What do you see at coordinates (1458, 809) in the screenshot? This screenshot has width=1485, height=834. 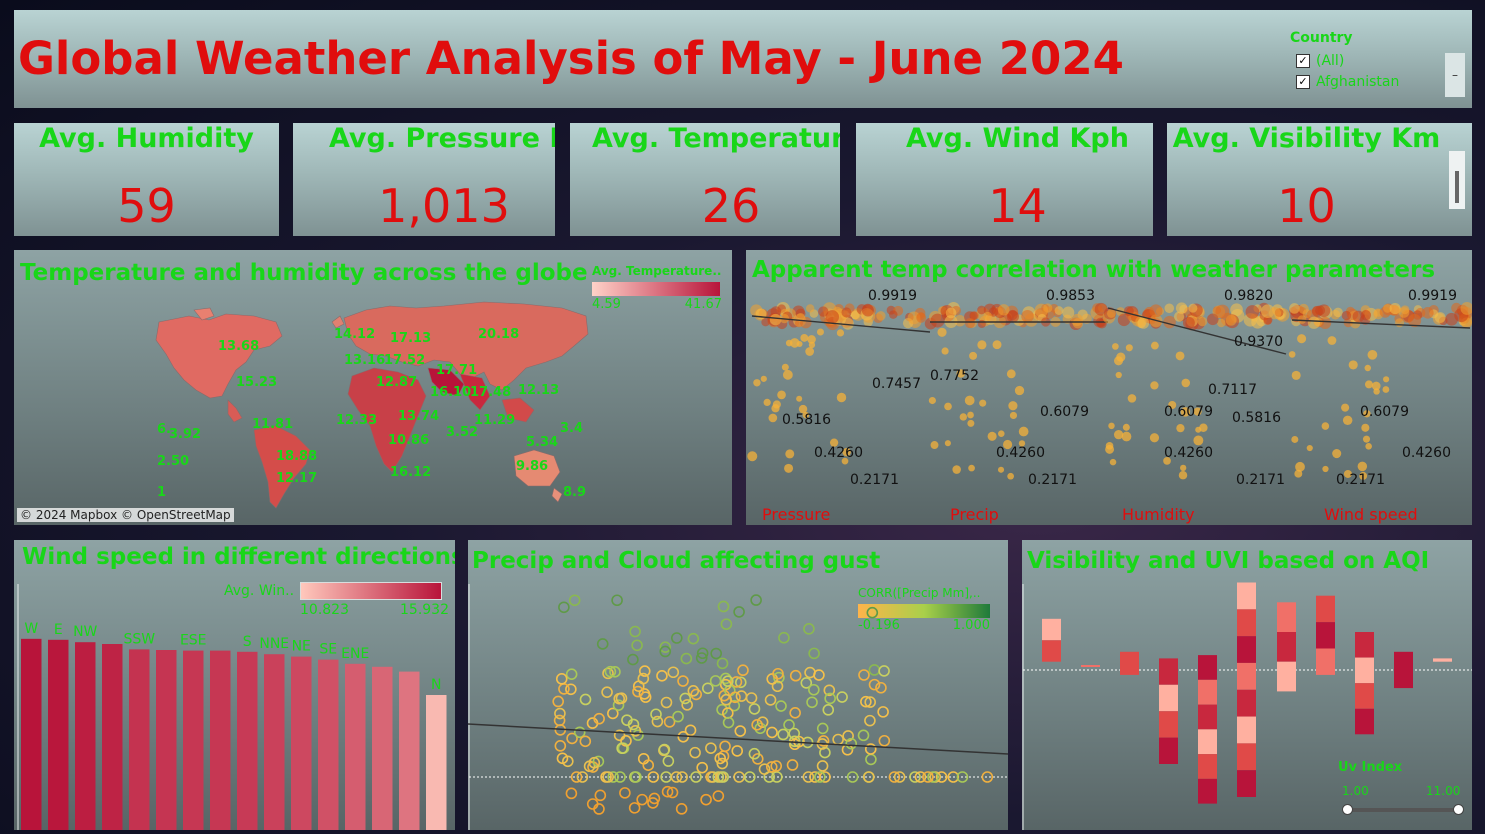 I see `uv-slider-handle-max` at bounding box center [1458, 809].